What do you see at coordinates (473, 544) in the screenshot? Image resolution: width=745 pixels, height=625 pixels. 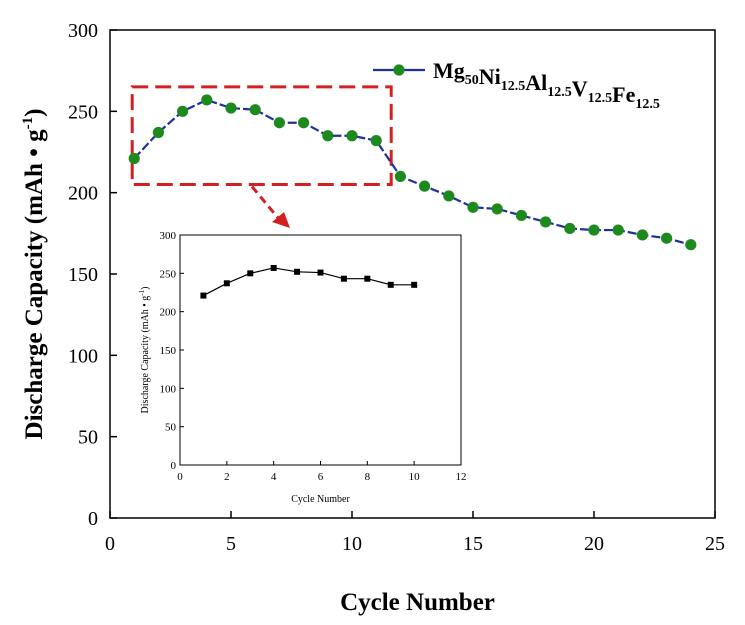 I see `x-tick-label: 15` at bounding box center [473, 544].